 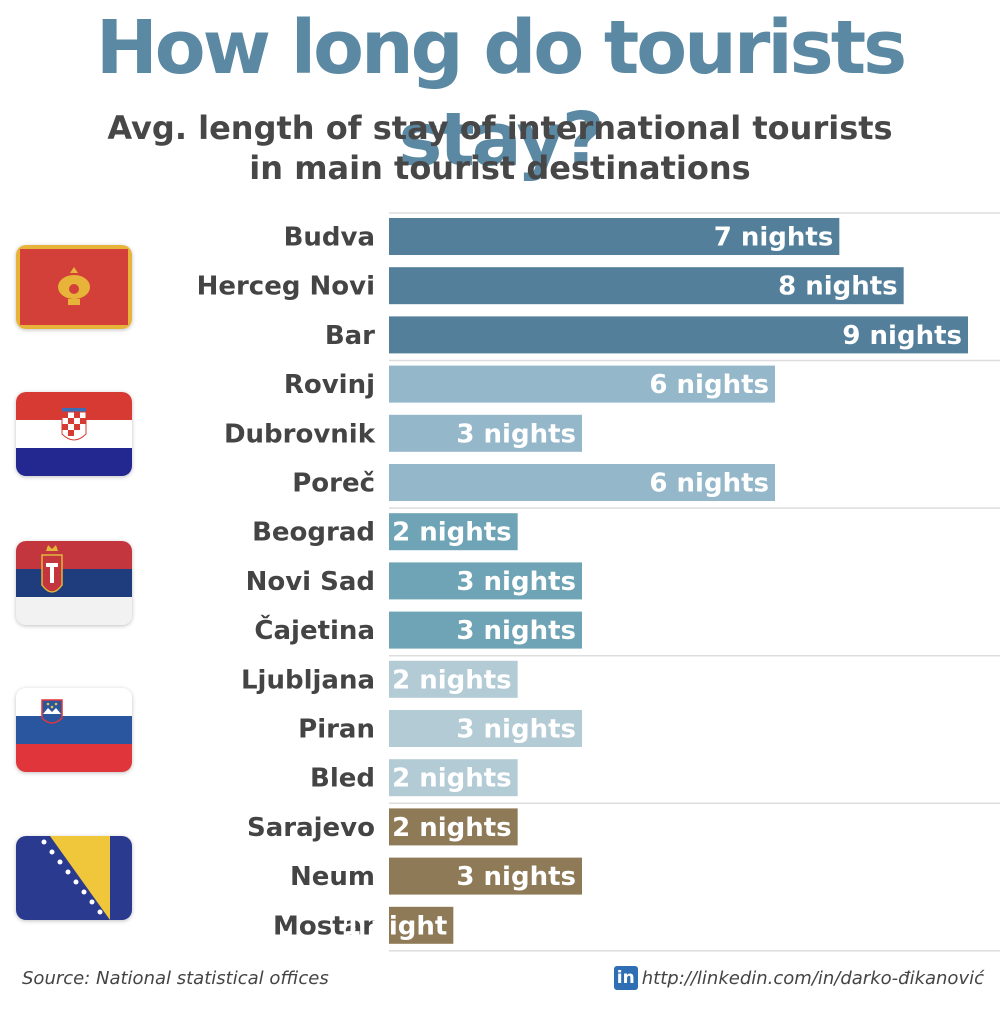 What do you see at coordinates (74, 583) in the screenshot?
I see `serbia-flag-icon` at bounding box center [74, 583].